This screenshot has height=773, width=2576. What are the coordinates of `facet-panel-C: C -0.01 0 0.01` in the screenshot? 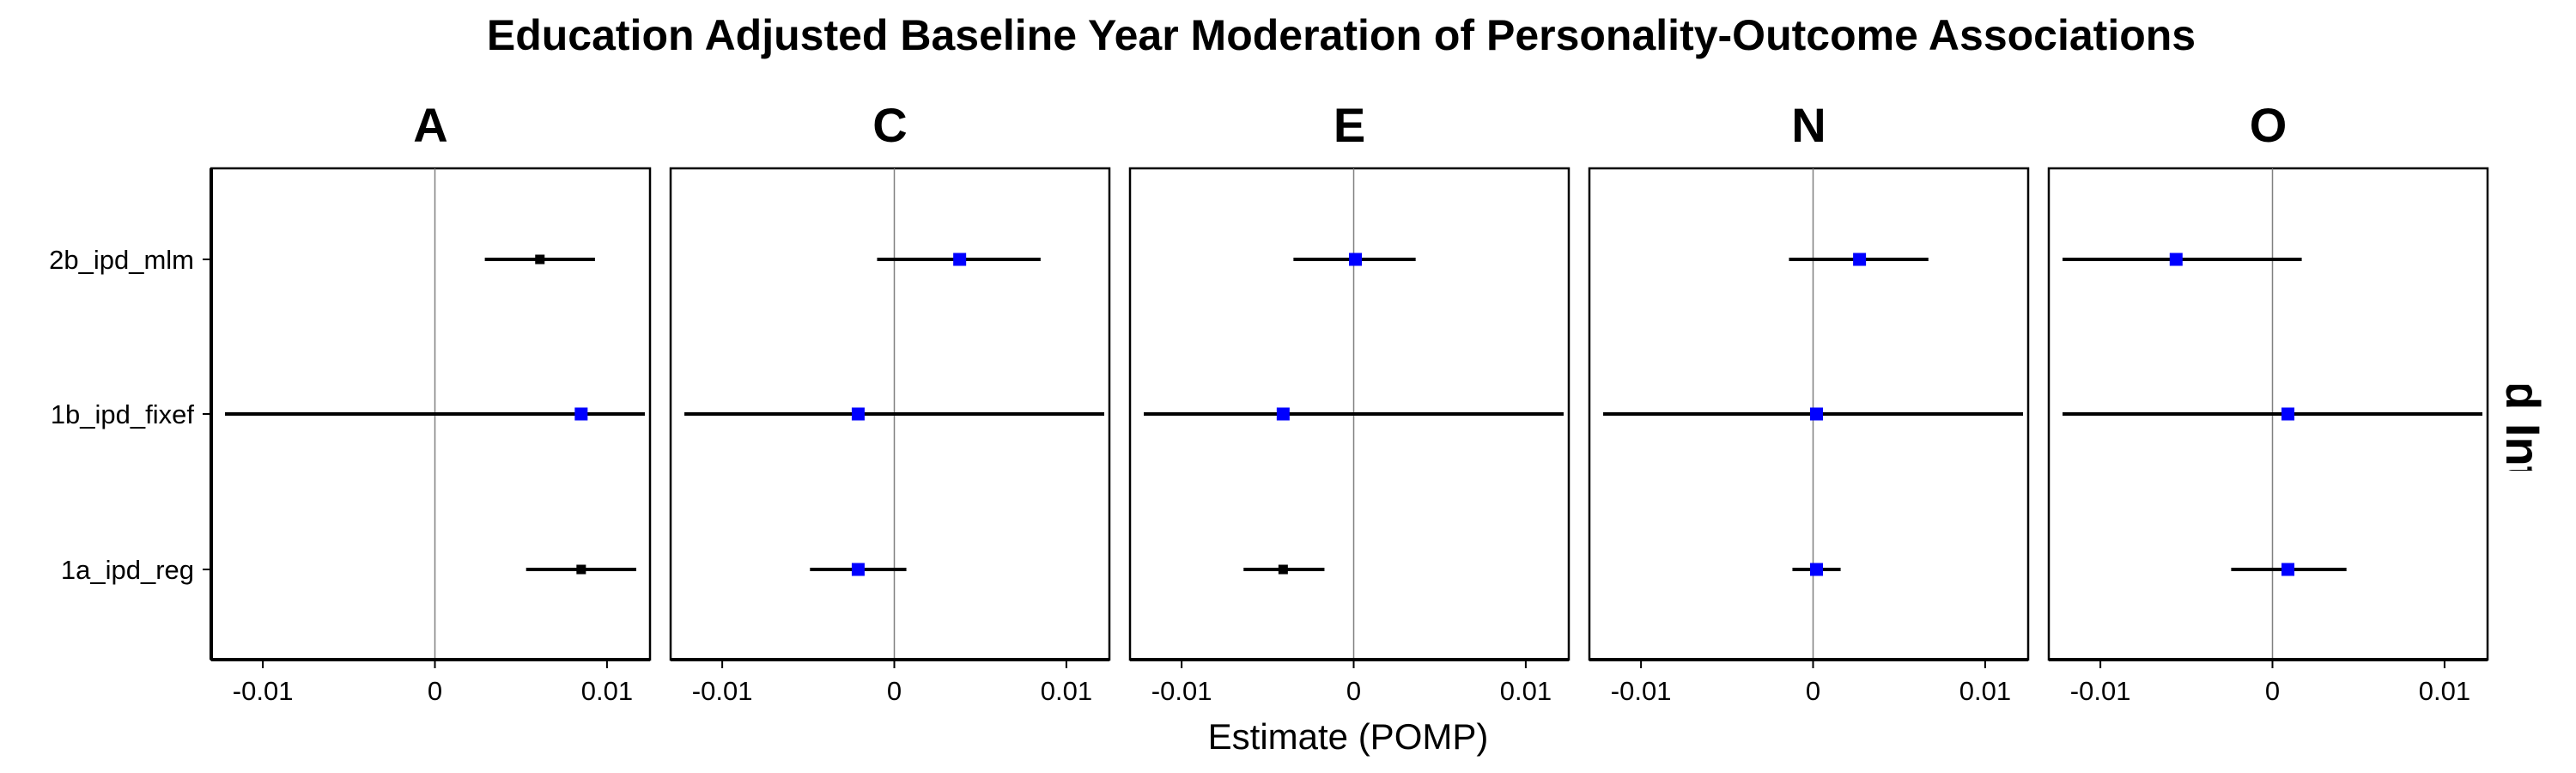 It's located at (890, 402).